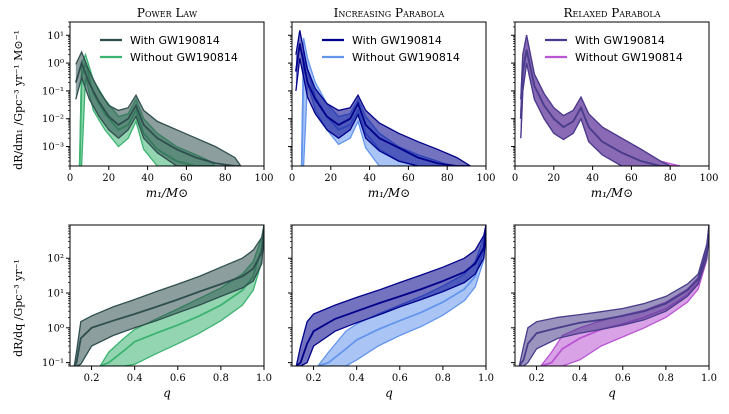  I want to click on panel-4: 0.2 0.4 0.6 0.8 1.0 10⁻¹ 10⁰ 10¹ 10² q, so click(157, 312).